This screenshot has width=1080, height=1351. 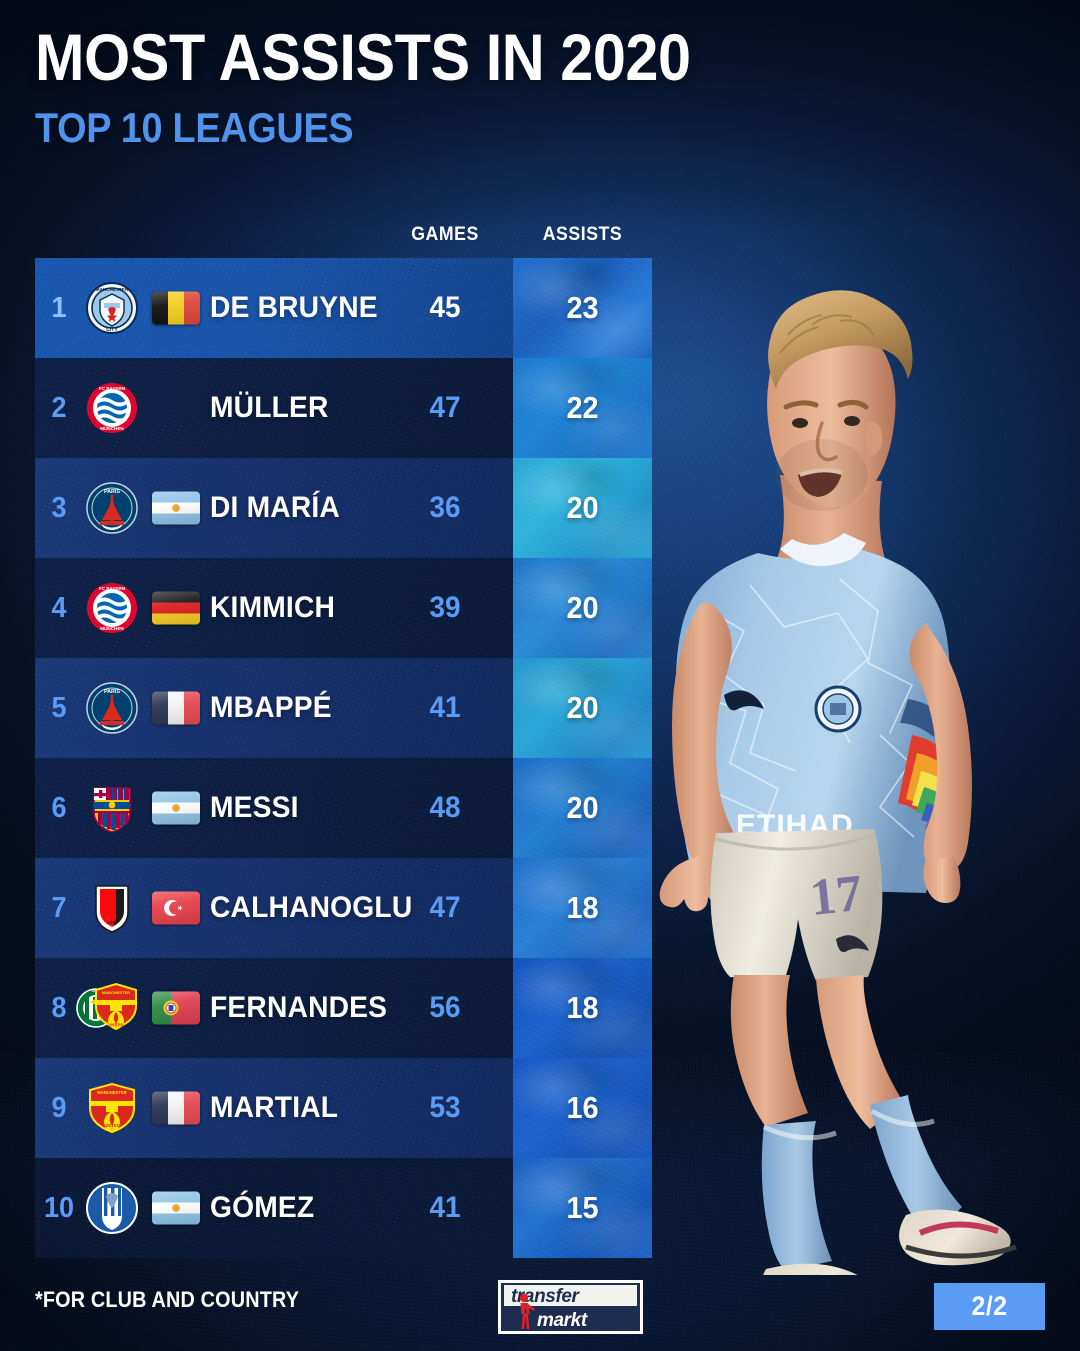 What do you see at coordinates (269, 407) in the screenshot?
I see `player-name: MÜLLER` at bounding box center [269, 407].